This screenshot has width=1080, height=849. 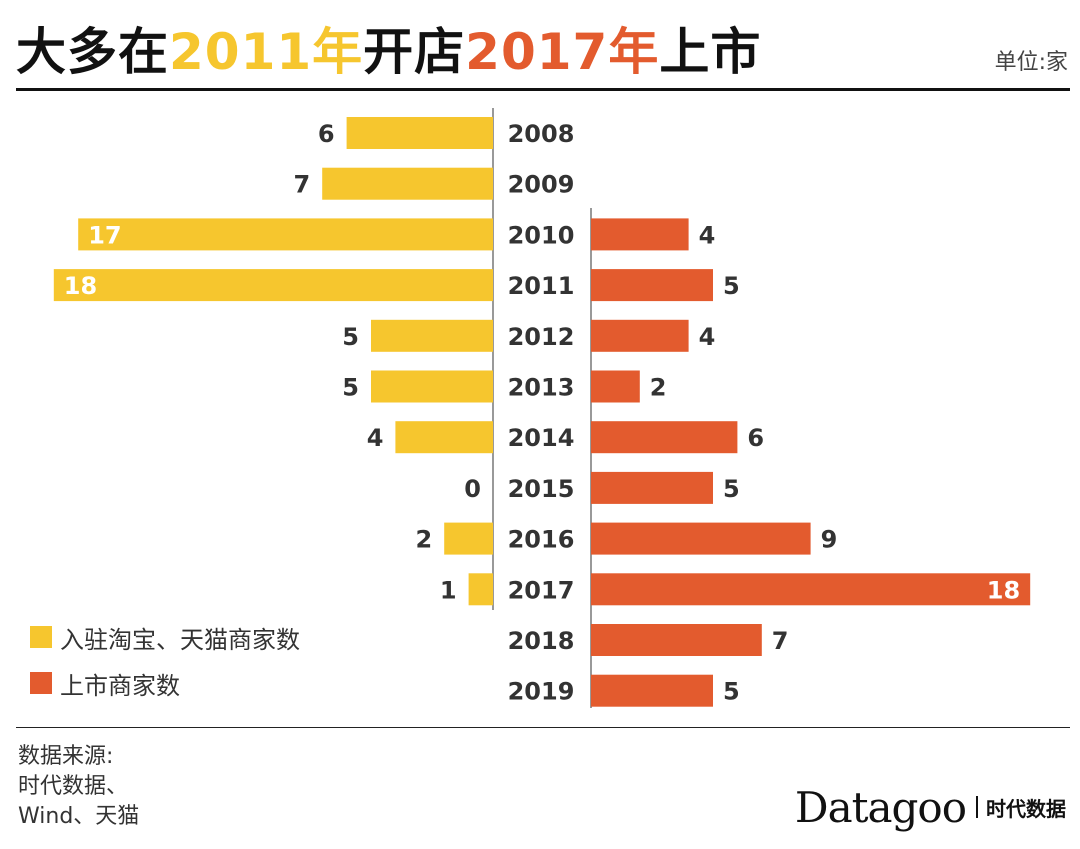 I want to click on bar-right-value-label: 9, so click(x=829, y=540).